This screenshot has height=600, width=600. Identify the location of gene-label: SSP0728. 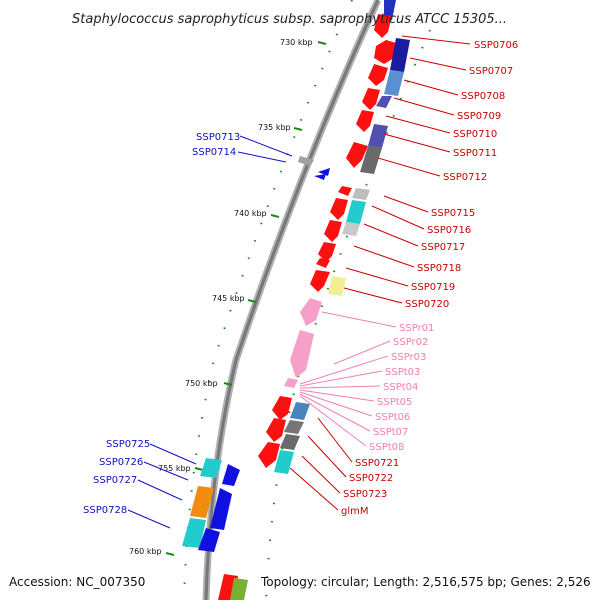
(105, 510).